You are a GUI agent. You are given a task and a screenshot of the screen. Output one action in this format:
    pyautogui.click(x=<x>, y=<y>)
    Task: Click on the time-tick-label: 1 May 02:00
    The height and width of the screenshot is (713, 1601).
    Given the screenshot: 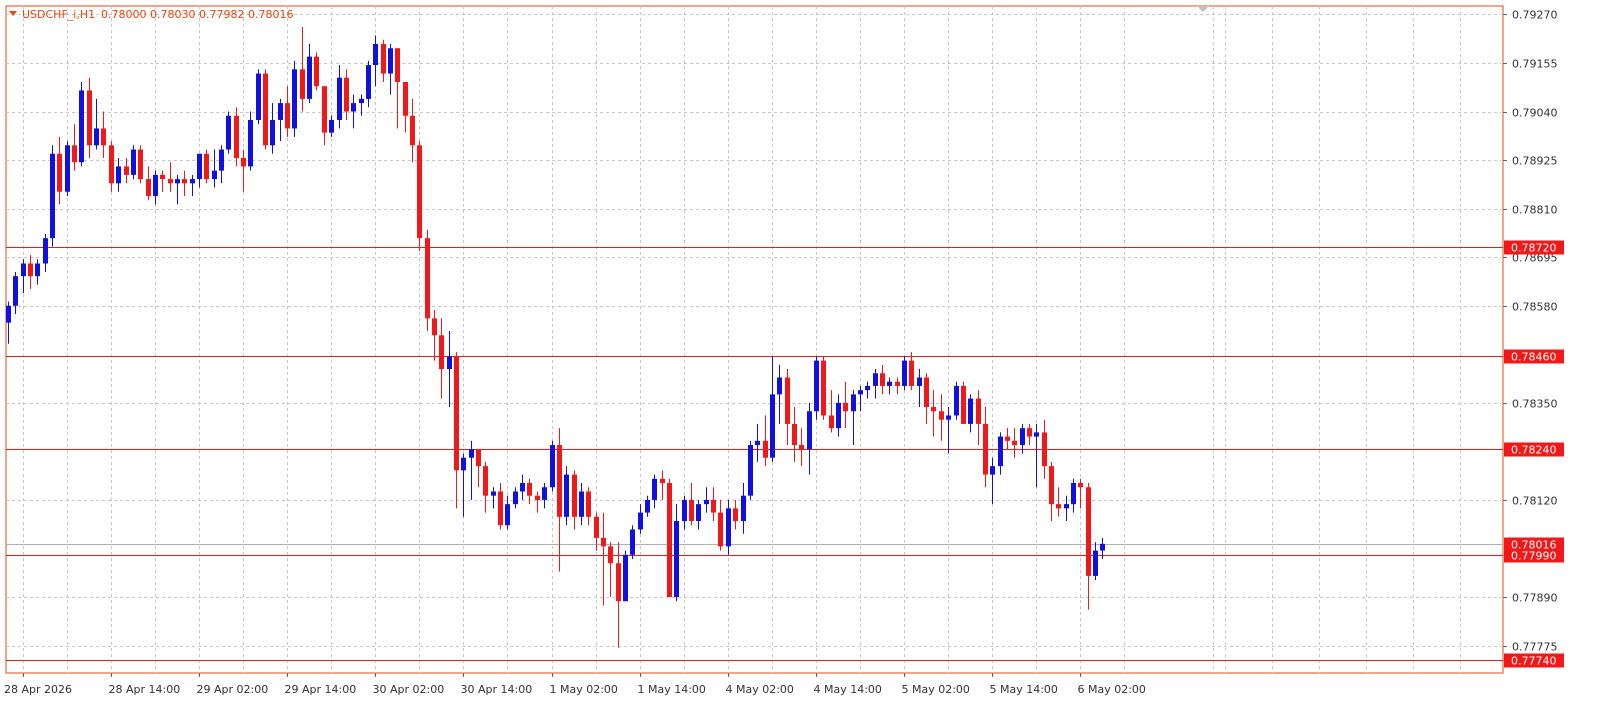 What is the action you would take?
    pyautogui.click(x=584, y=689)
    